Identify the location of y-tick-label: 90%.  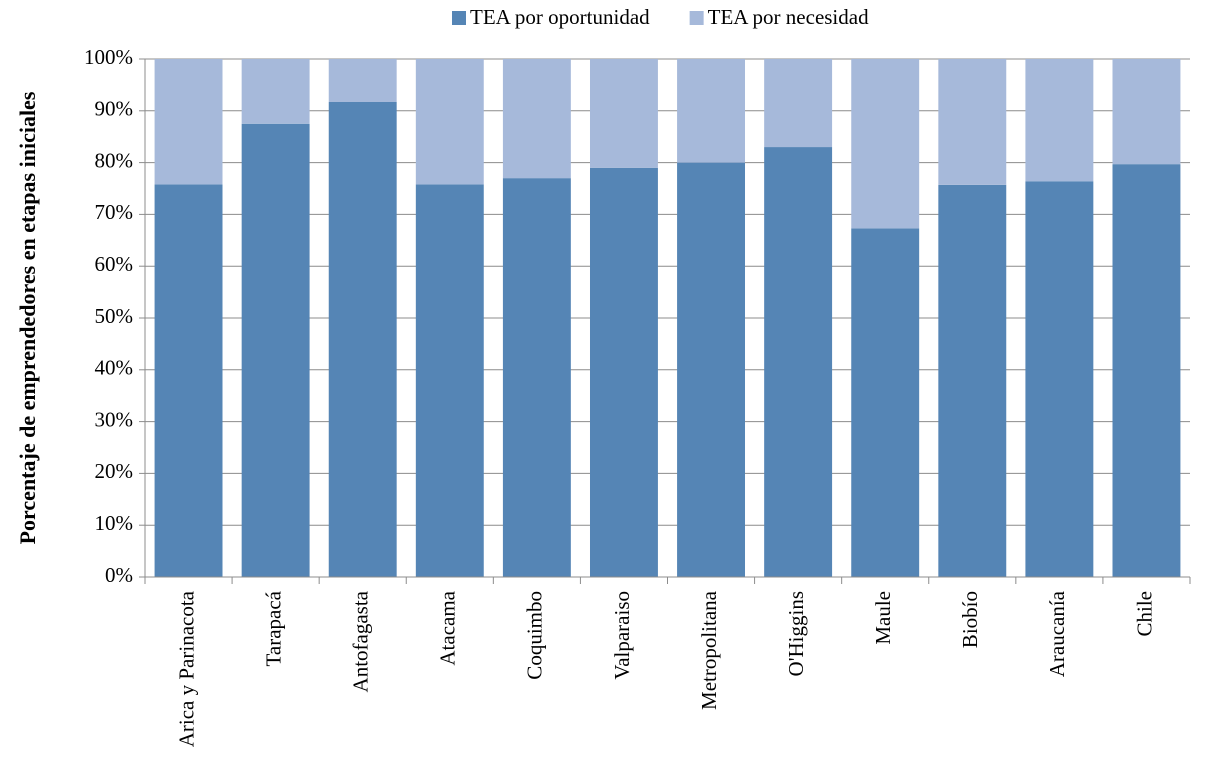
(114, 109).